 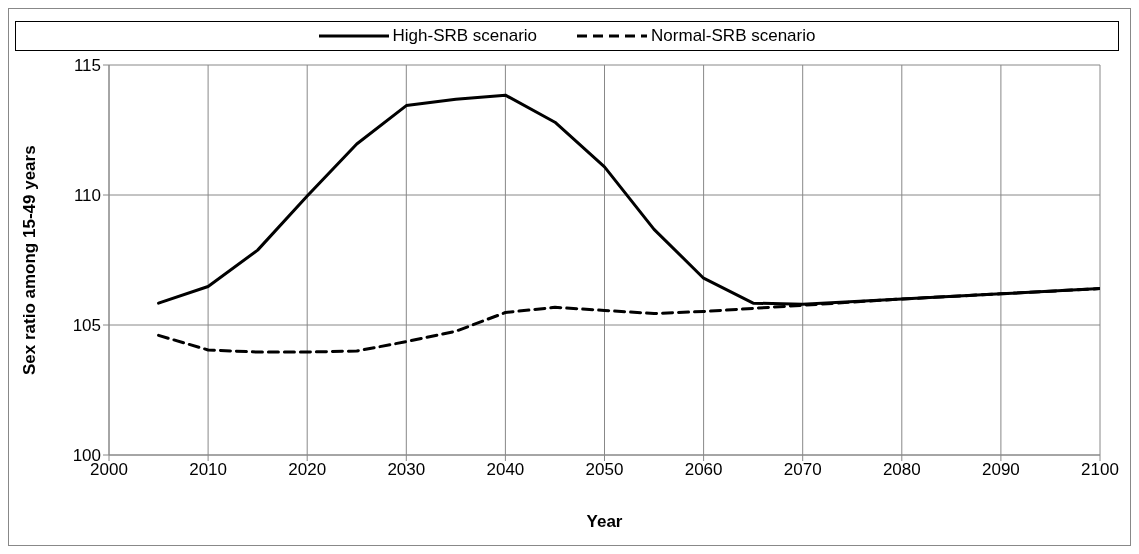 What do you see at coordinates (604, 521) in the screenshot?
I see `x-axis-title: Year` at bounding box center [604, 521].